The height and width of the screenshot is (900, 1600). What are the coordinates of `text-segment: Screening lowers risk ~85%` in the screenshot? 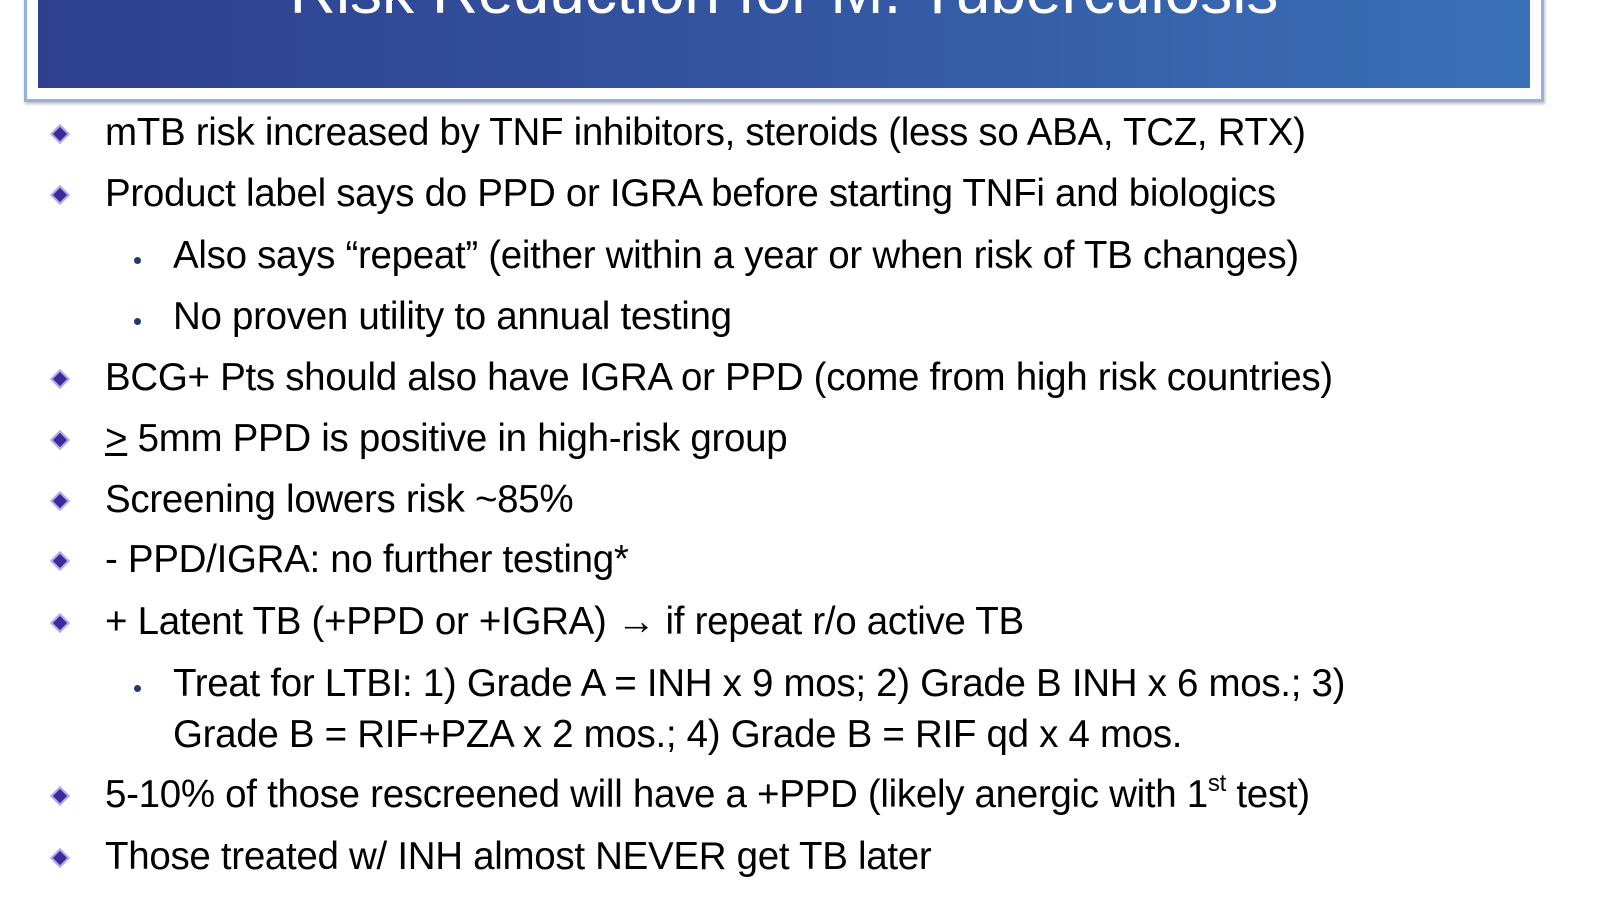 It's located at (339, 499).